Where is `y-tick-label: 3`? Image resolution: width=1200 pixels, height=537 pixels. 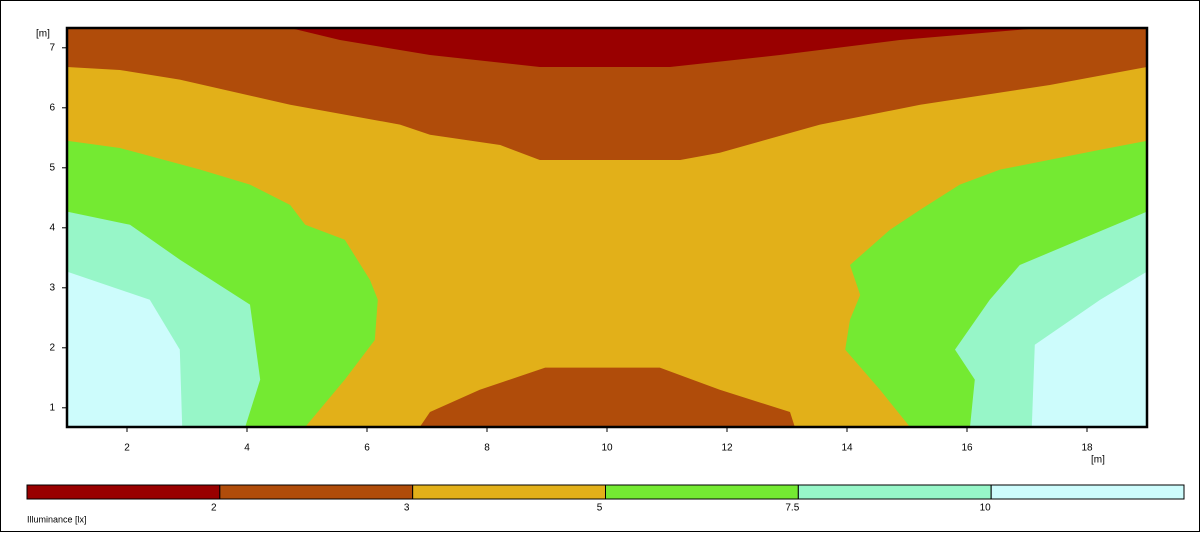 y-tick-label: 3 is located at coordinates (52, 287).